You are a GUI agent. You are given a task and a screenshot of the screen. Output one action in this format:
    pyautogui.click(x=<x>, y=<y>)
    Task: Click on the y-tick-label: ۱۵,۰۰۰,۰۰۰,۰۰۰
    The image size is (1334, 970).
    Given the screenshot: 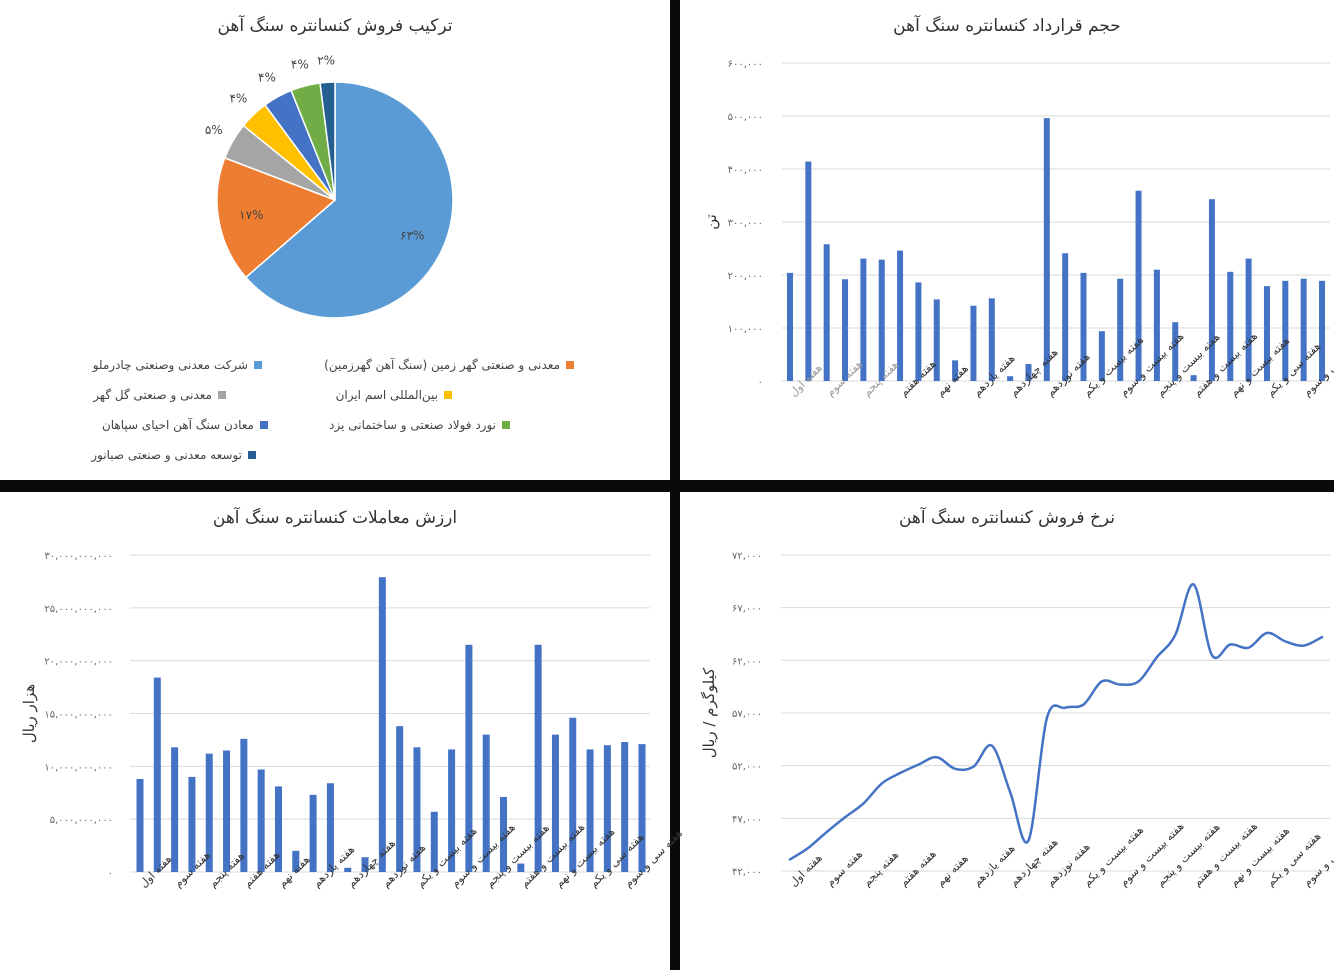 What is the action you would take?
    pyautogui.click(x=78, y=715)
    